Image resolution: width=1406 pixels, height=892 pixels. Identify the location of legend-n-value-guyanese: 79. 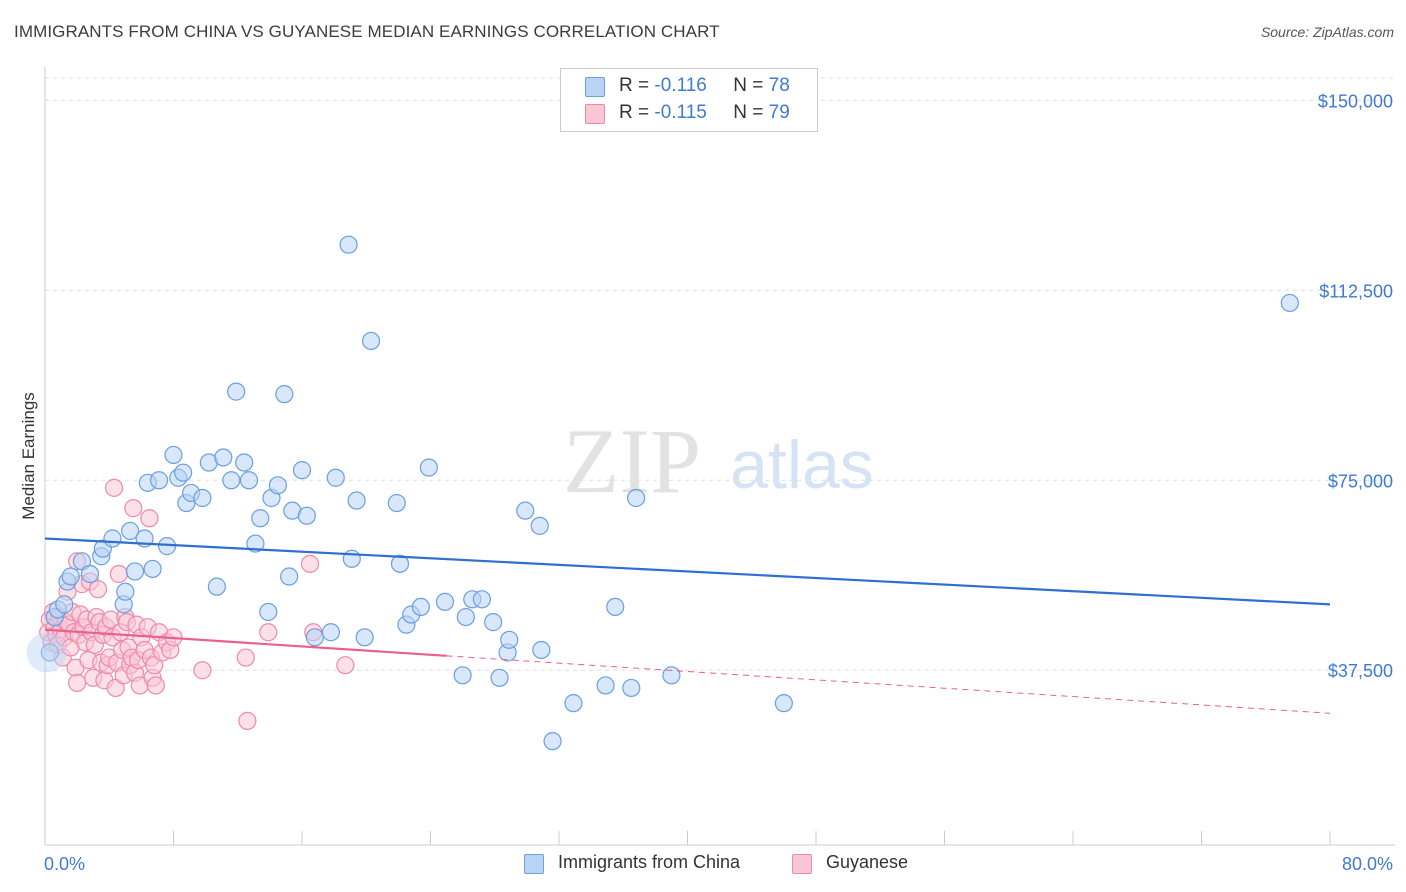
(779, 112).